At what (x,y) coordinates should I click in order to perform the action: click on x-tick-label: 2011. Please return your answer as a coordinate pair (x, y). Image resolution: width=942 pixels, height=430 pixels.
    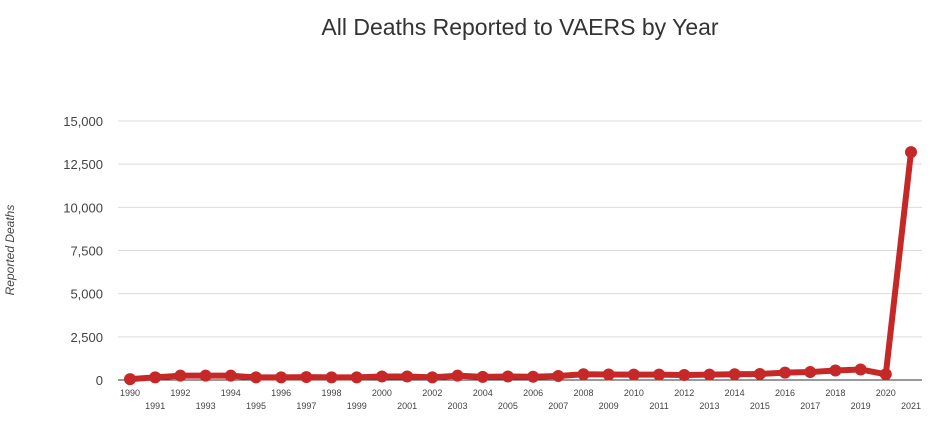
    Looking at the image, I should click on (658, 406).